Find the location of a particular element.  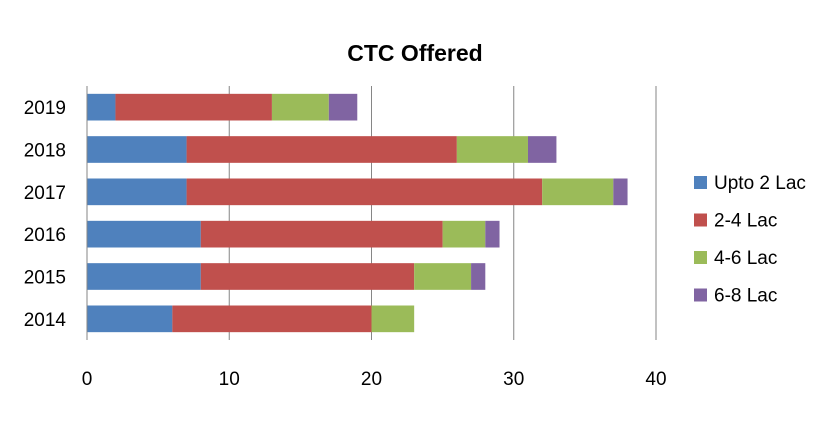

y-tick-label: 2016 is located at coordinates (45, 235).